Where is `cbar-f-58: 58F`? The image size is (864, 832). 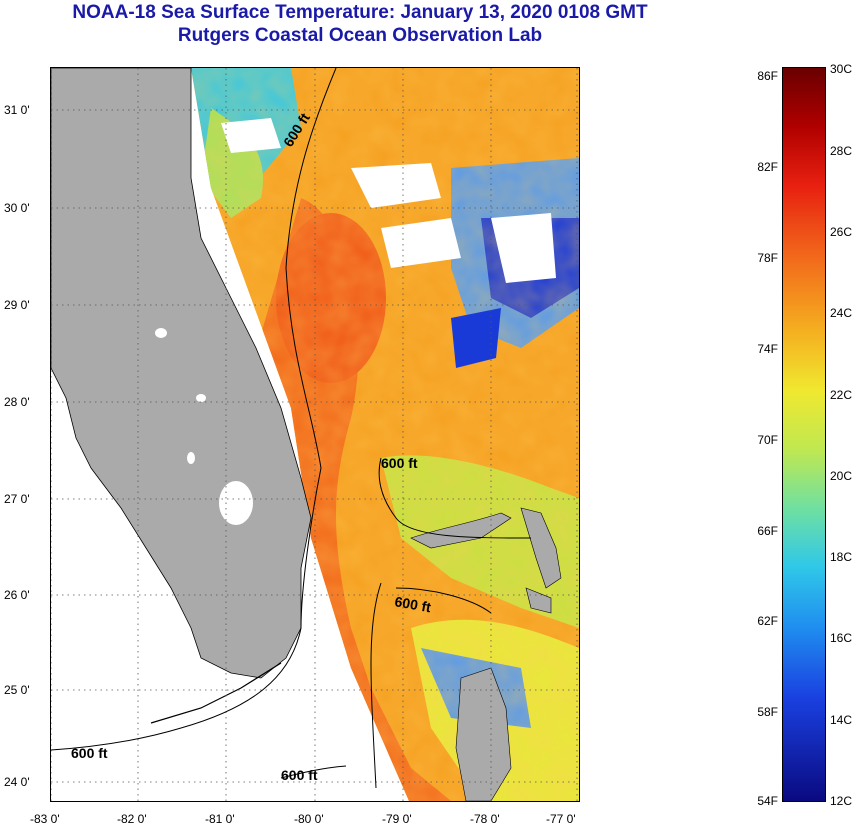 cbar-f-58: 58F is located at coordinates (767, 712).